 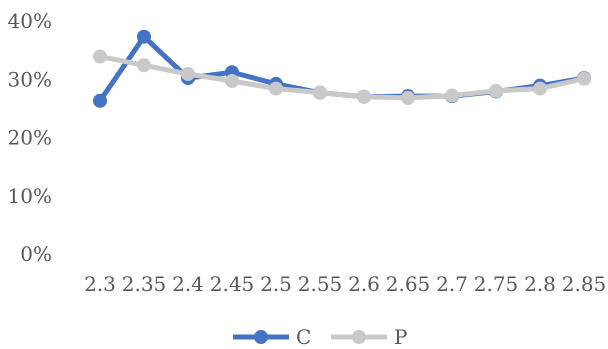 What do you see at coordinates (188, 284) in the screenshot?
I see `x-tick-label: 2.4` at bounding box center [188, 284].